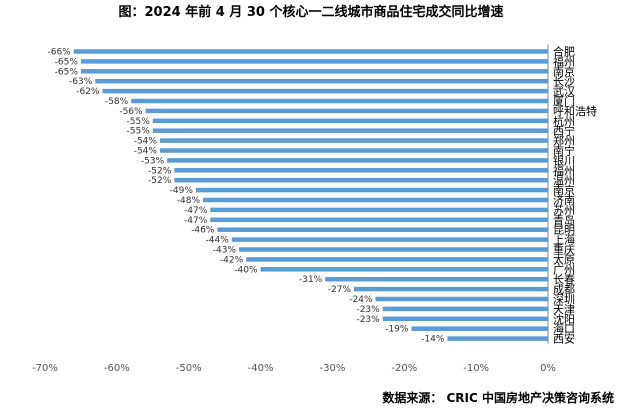 The width and height of the screenshot is (623, 409). I want to click on data-label-16: -47%, so click(196, 211).